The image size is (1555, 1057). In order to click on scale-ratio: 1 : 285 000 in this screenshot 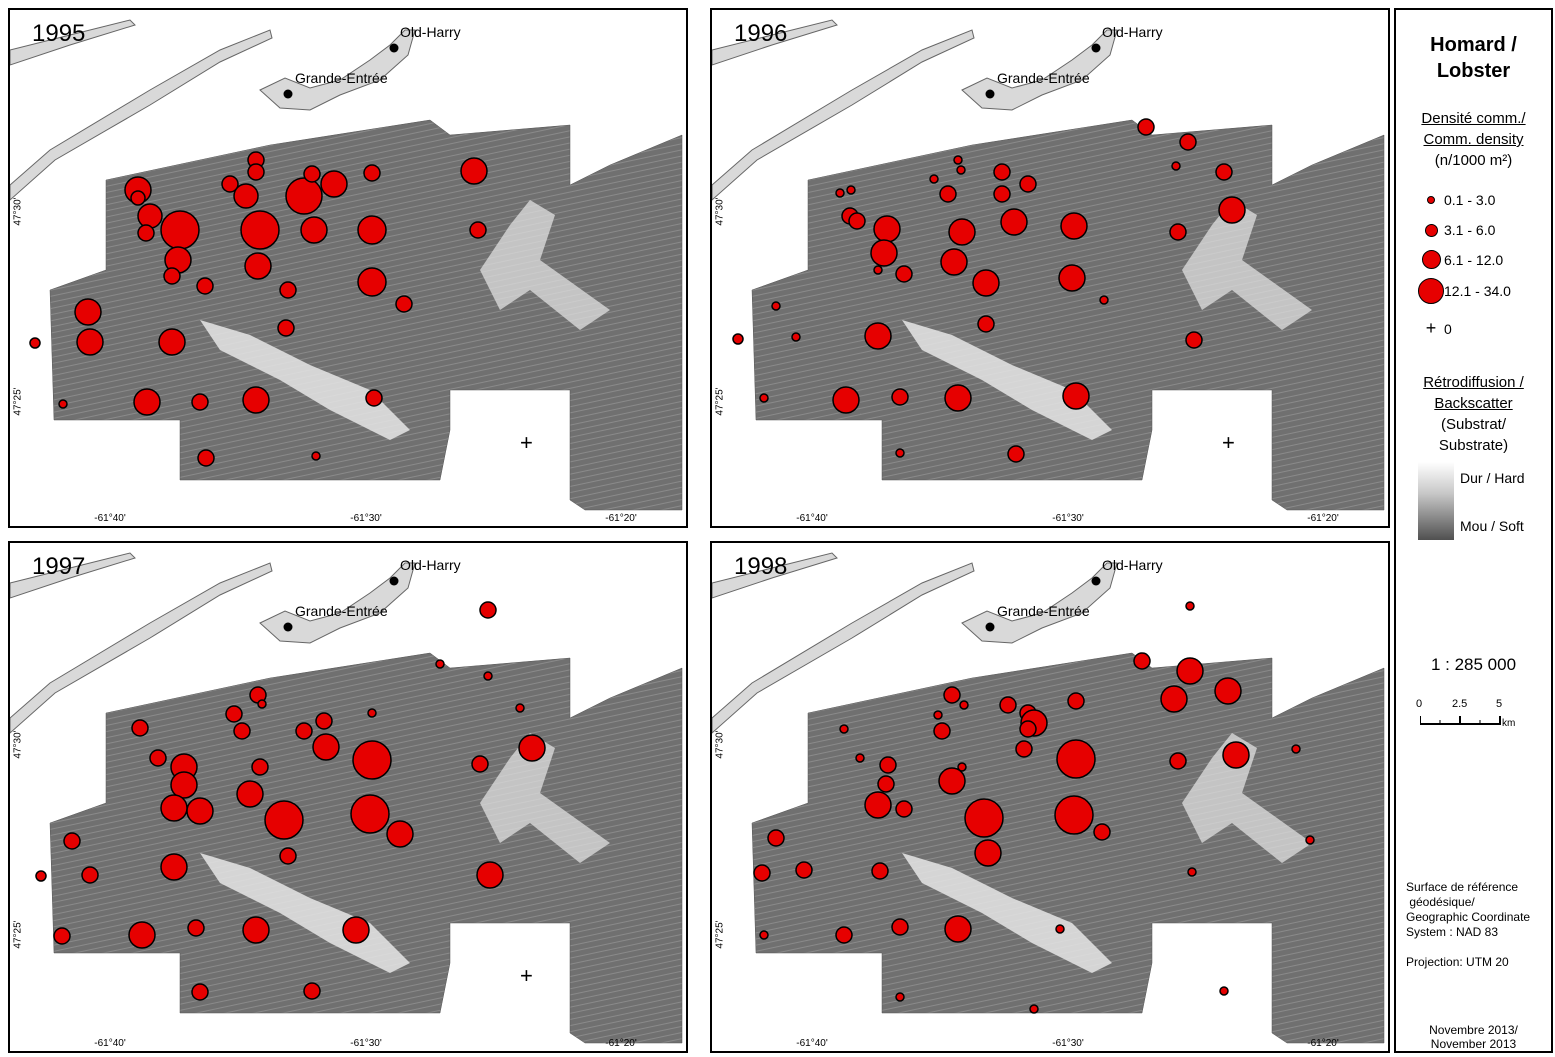, I will do `click(1473, 664)`.